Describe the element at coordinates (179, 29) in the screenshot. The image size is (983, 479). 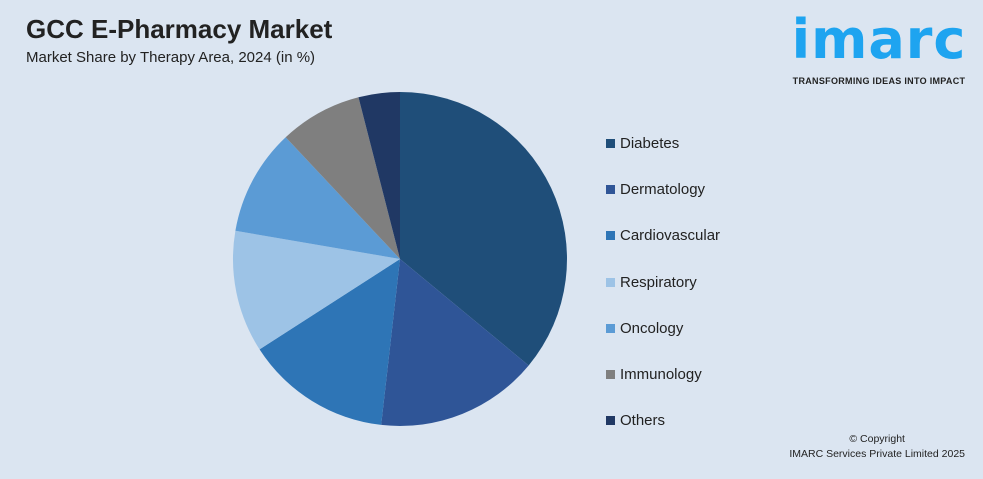
I see `chart-title: GCC E-Pharmacy Market` at that location.